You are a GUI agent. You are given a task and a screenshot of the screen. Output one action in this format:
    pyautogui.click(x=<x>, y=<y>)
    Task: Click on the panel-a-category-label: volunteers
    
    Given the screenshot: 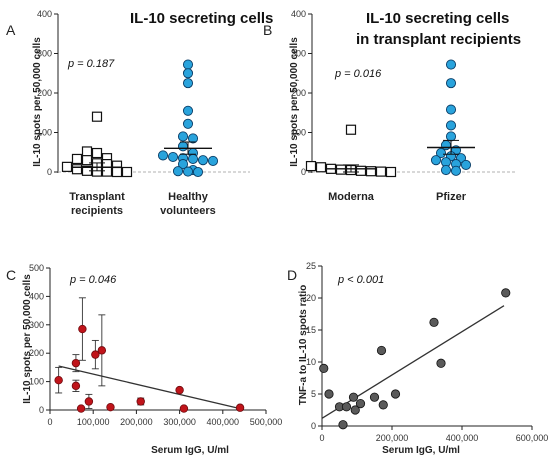 What is the action you would take?
    pyautogui.click(x=188, y=211)
    